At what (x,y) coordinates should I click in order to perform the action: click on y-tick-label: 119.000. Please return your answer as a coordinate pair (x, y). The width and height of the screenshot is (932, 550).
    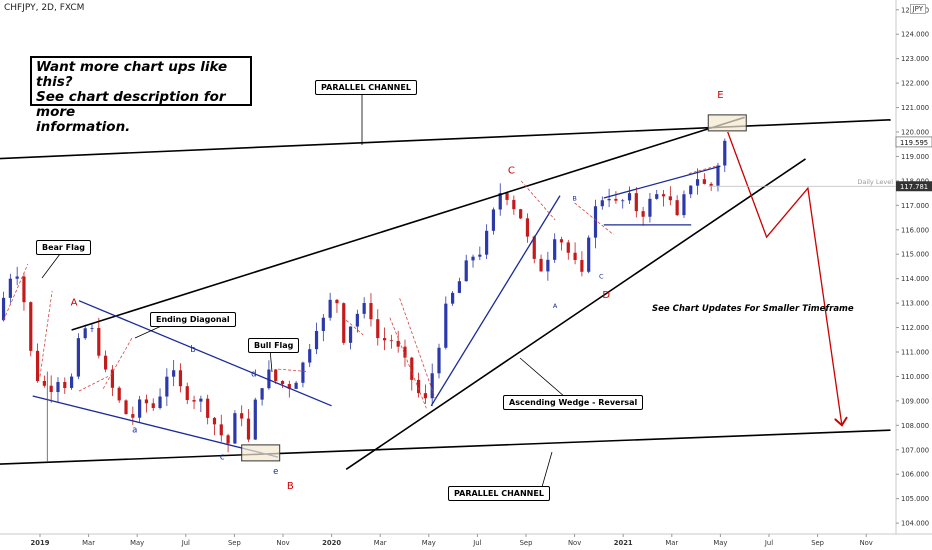
    Looking at the image, I should click on (915, 157).